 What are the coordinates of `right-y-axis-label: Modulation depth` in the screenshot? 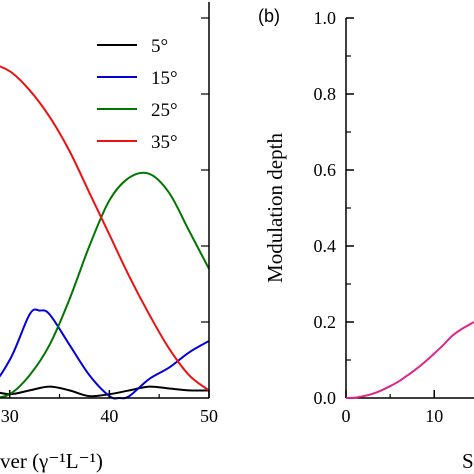 It's located at (275, 208).